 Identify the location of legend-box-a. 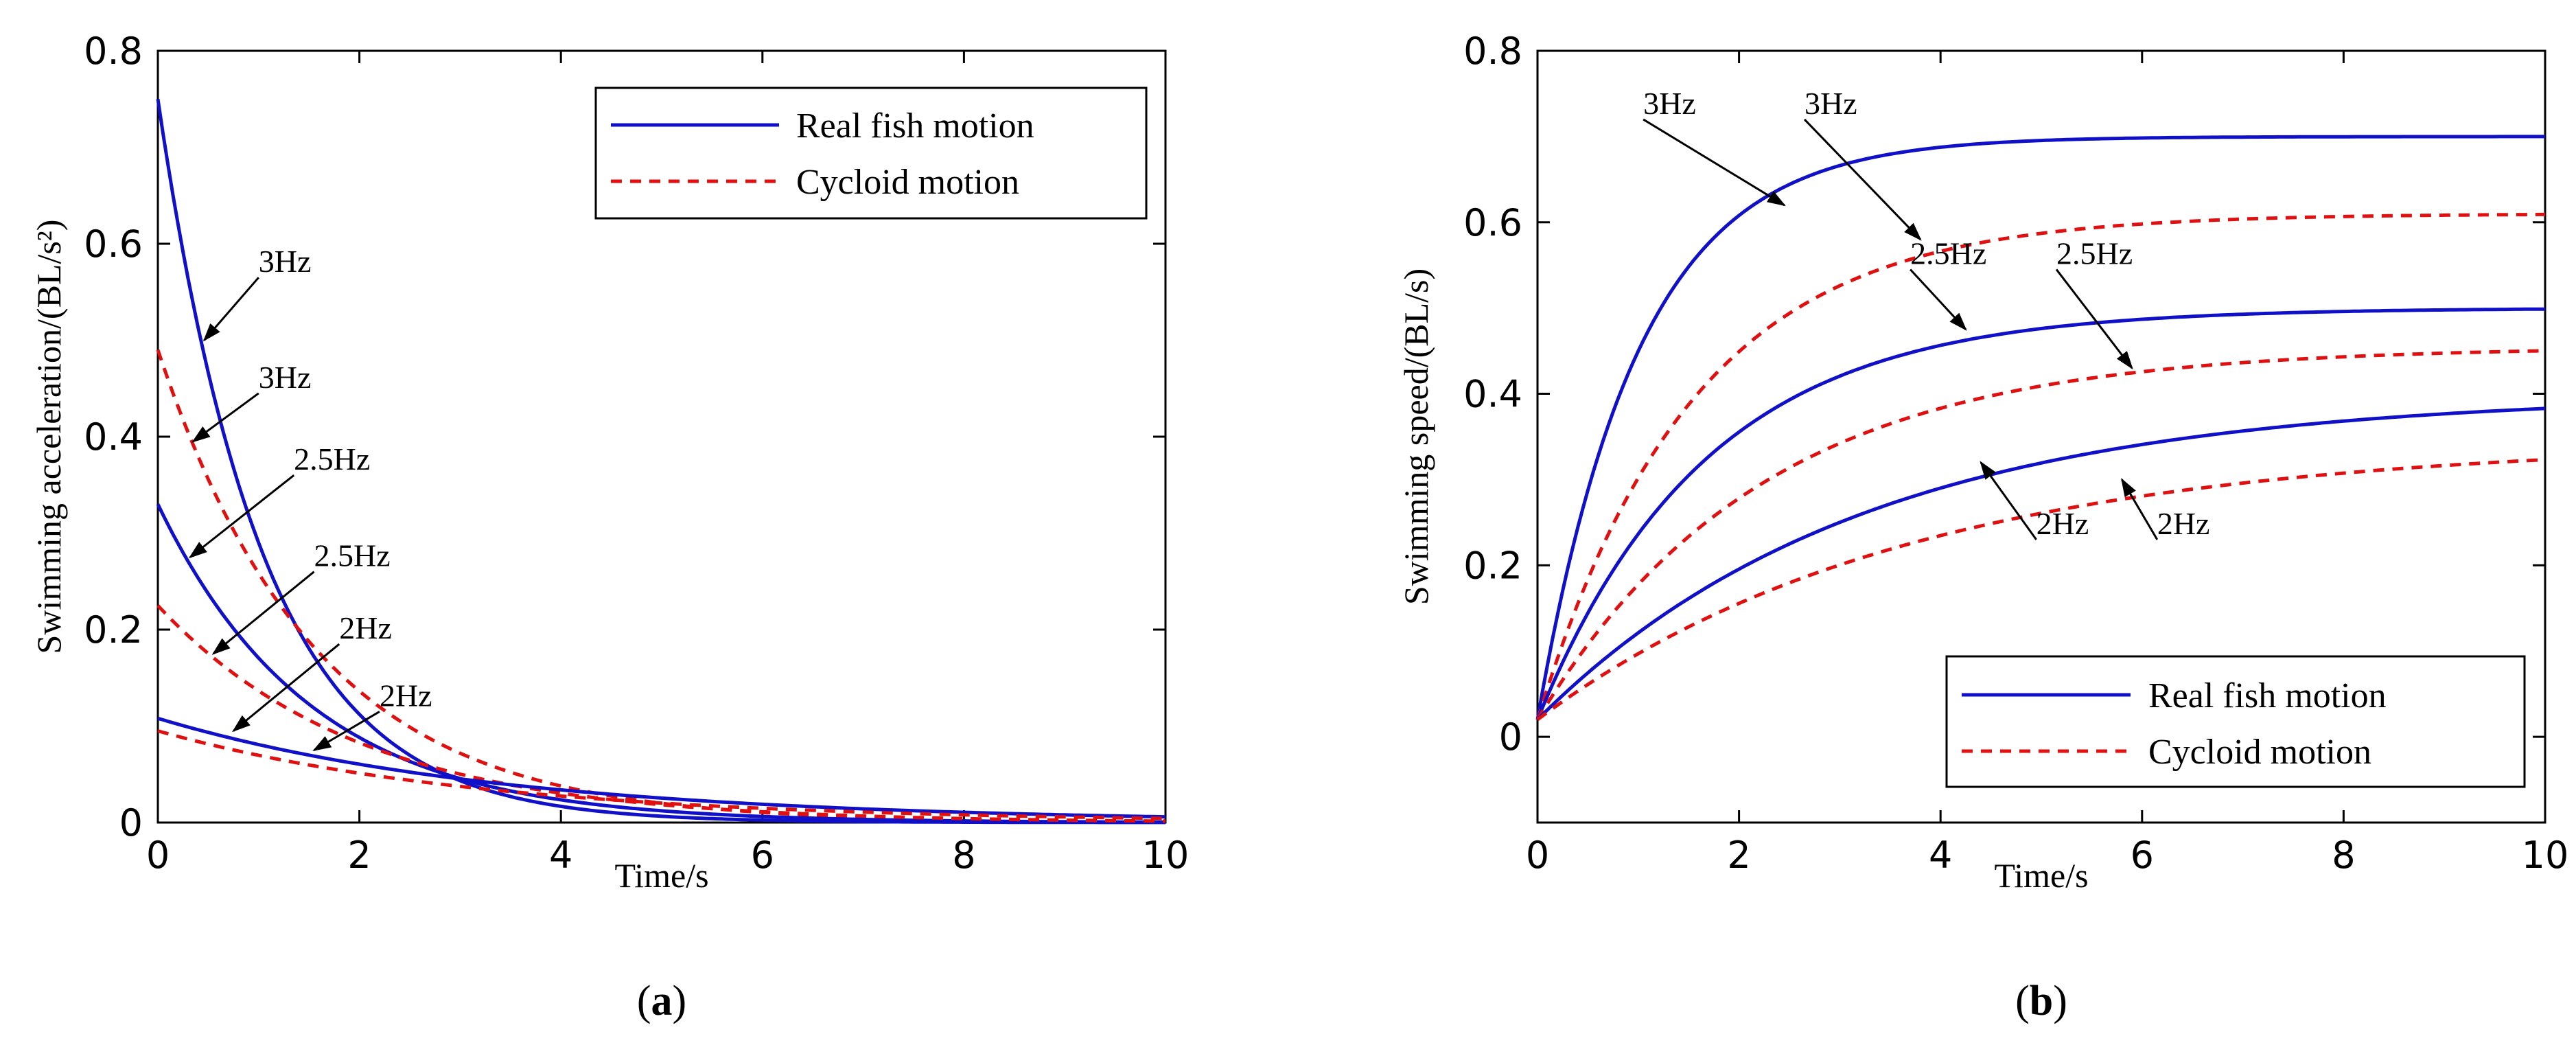
(871, 153).